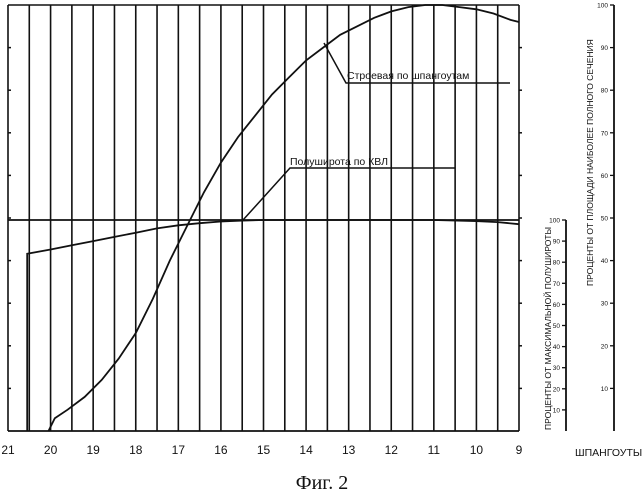 Image resolution: width=644 pixels, height=500 pixels. I want to click on area-axis-tick-label: 100, so click(602, 6).